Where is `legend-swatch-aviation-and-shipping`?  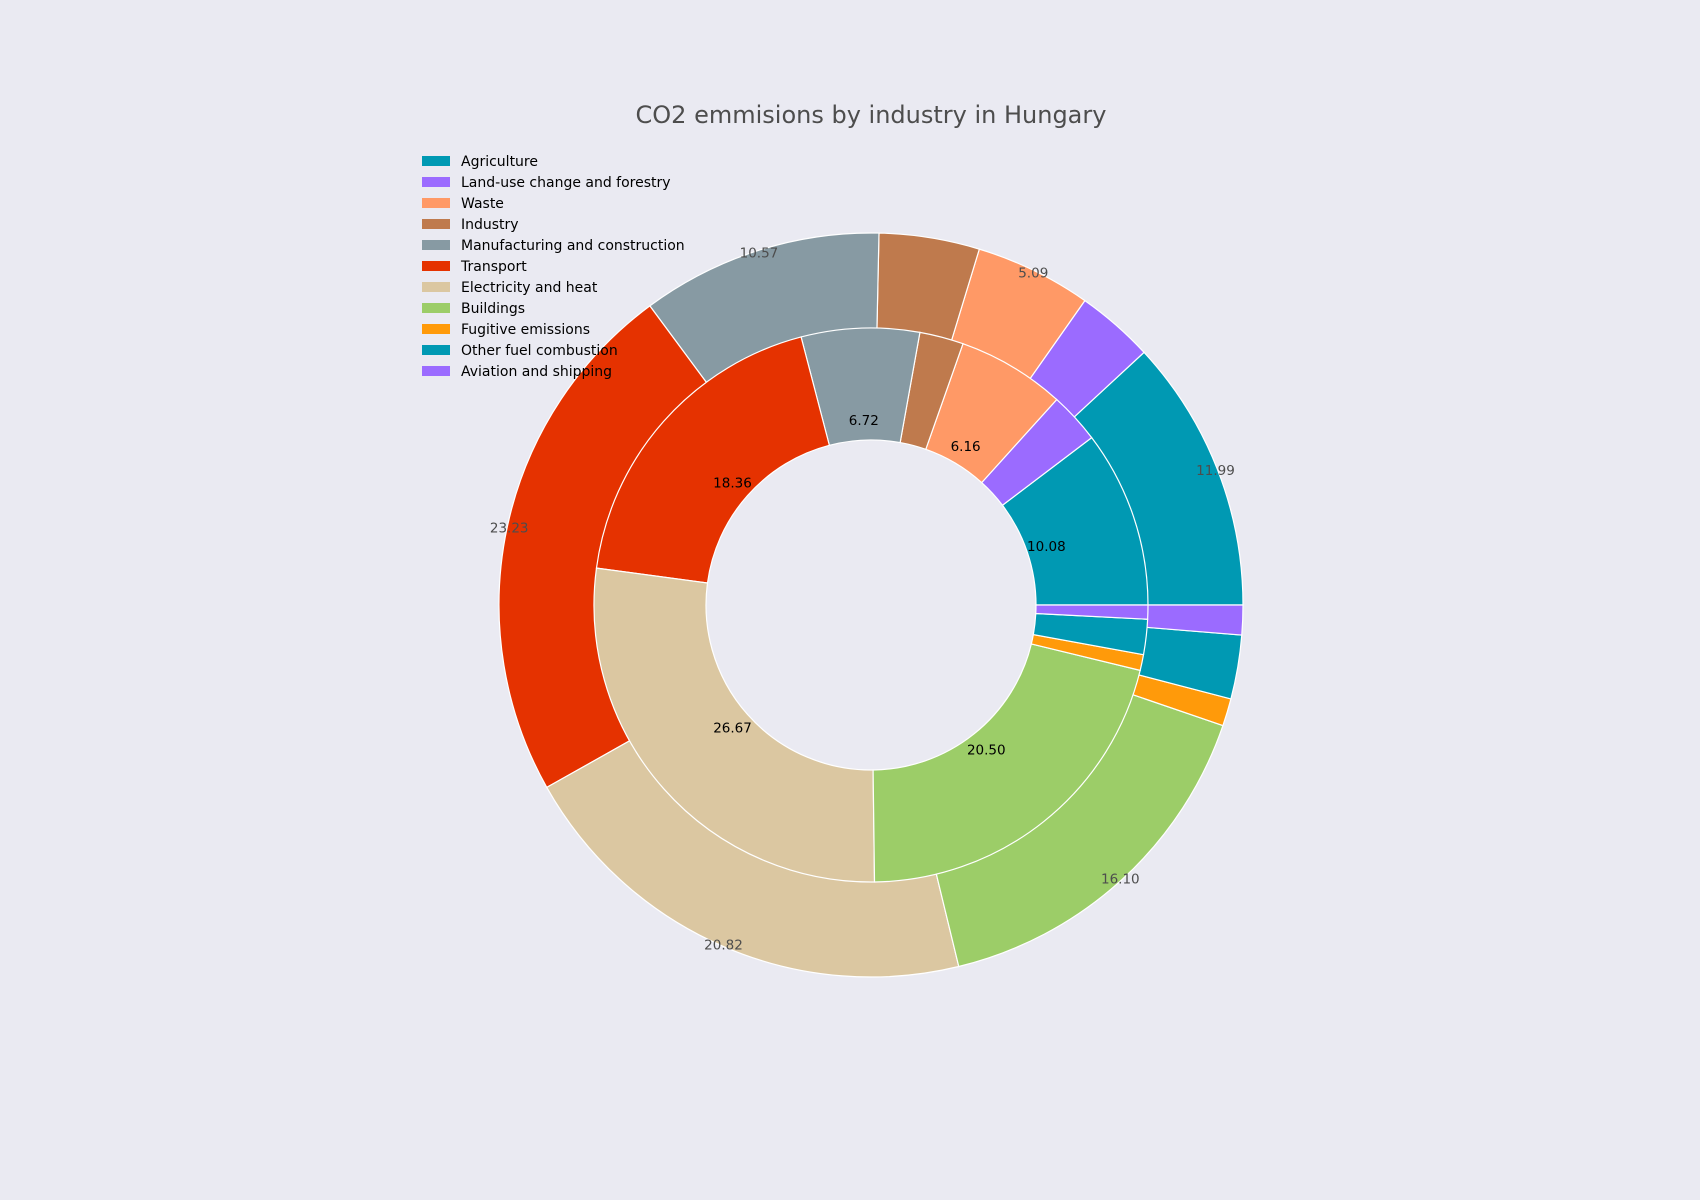 legend-swatch-aviation-and-shipping is located at coordinates (436, 371).